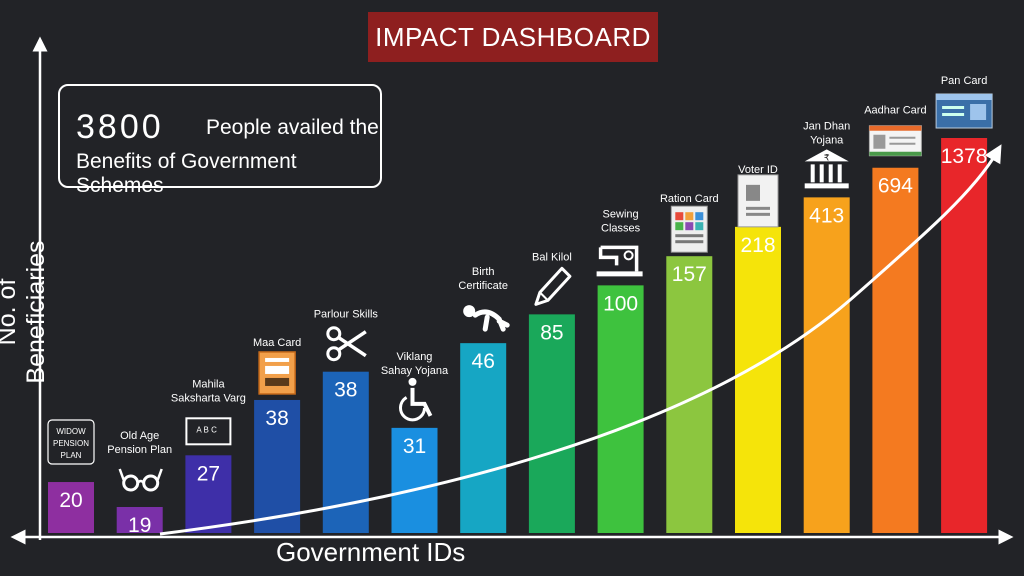  Describe the element at coordinates (371, 552) in the screenshot. I see `x-axis-label: Government IDs` at that location.